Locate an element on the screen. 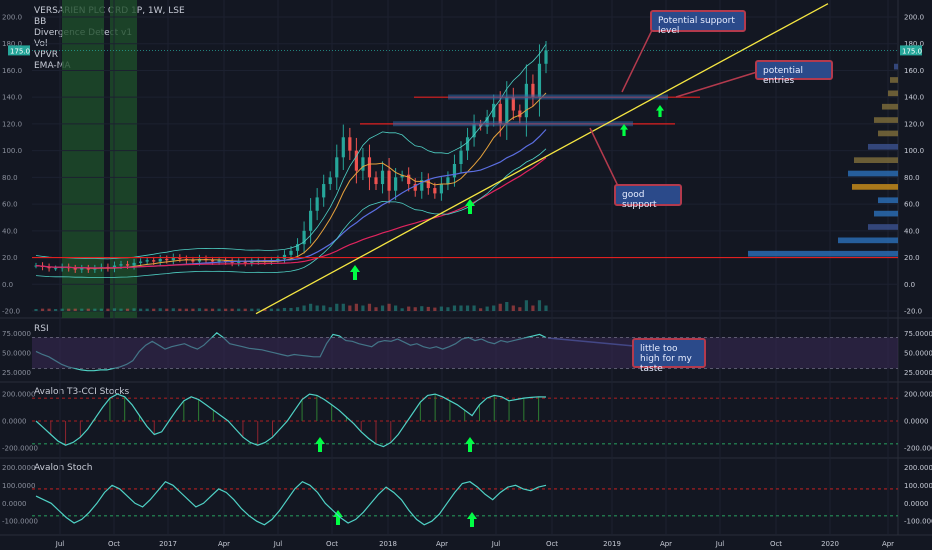 The image size is (932, 550). price-tick-label-left: 20.0 is located at coordinates (10, 258).